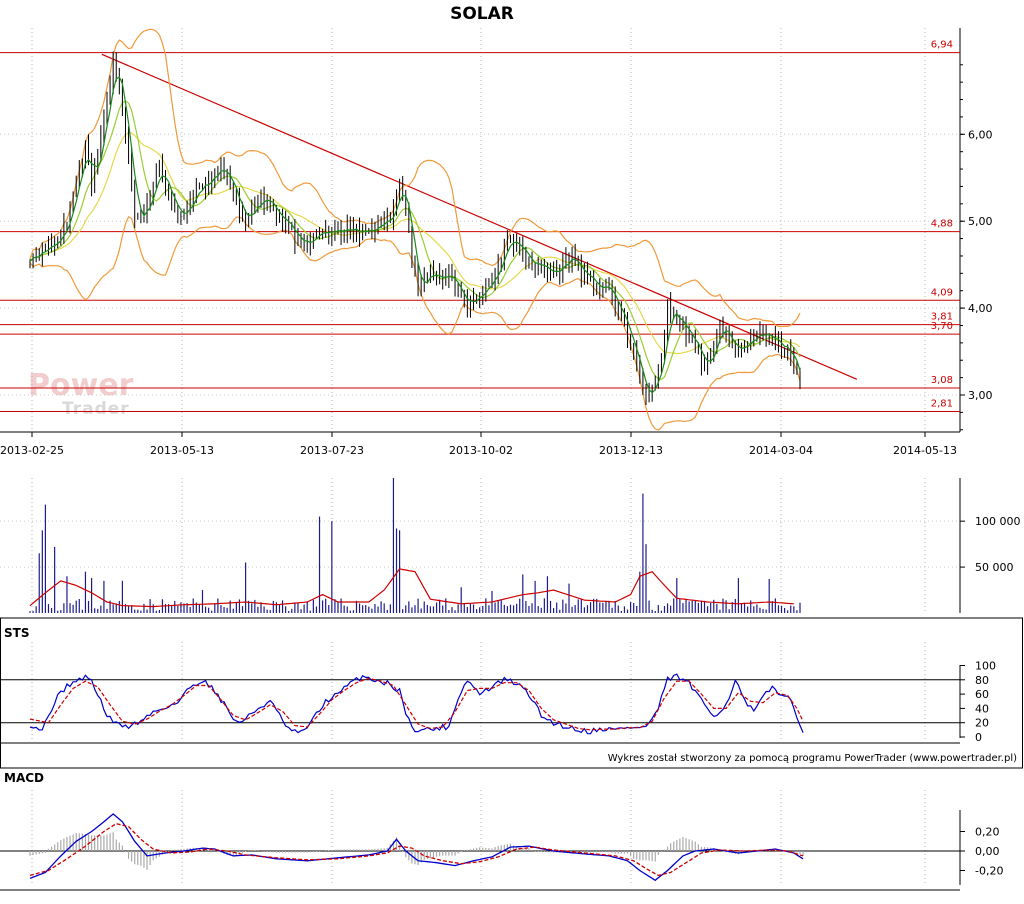 This screenshot has width=1024, height=904. Describe the element at coordinates (989, 871) in the screenshot. I see `y-tick-label: -0,20` at that location.